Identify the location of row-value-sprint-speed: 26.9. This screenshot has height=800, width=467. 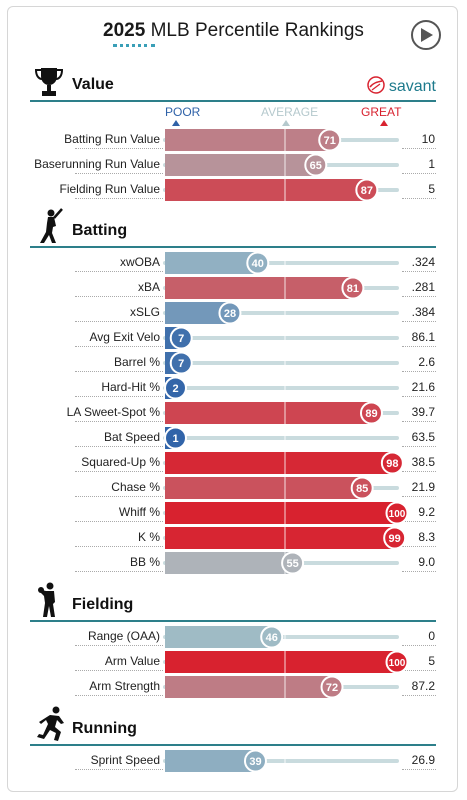
(421, 760).